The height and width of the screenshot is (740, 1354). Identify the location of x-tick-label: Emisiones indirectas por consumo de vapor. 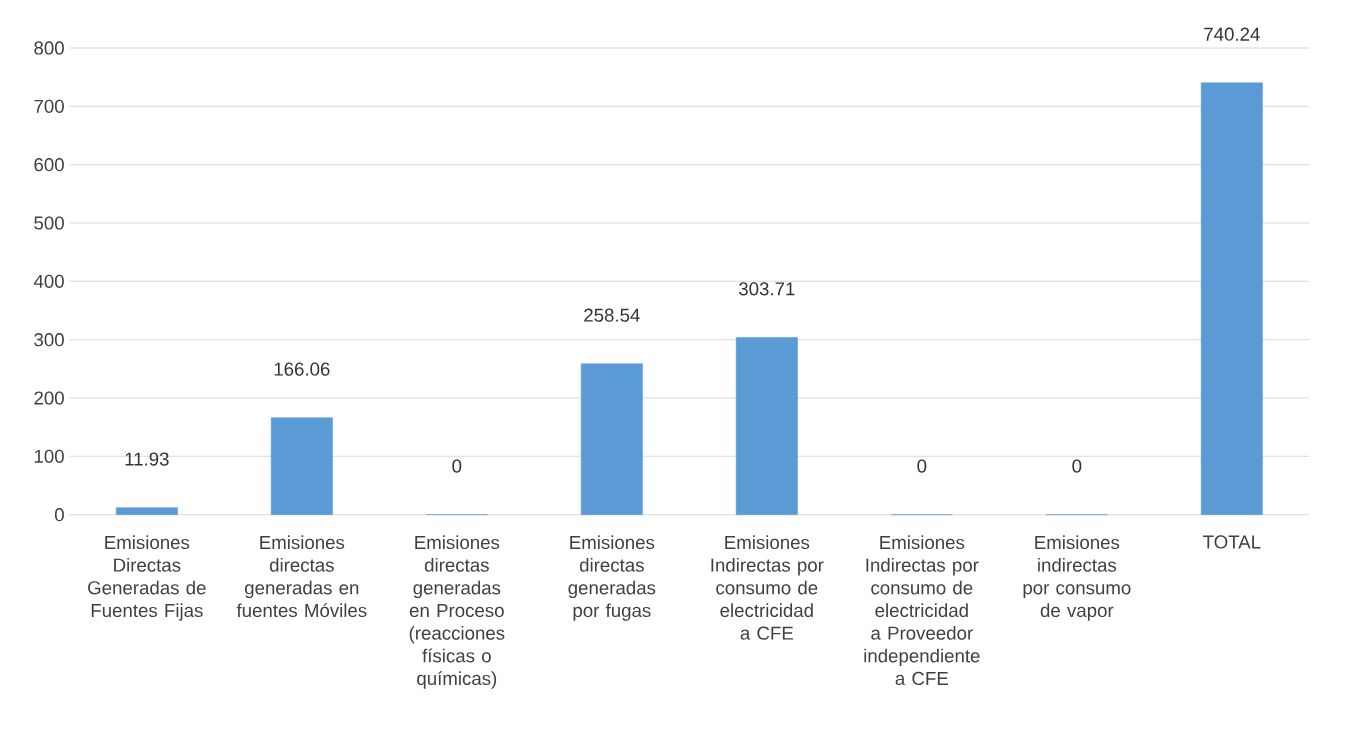
(1077, 578).